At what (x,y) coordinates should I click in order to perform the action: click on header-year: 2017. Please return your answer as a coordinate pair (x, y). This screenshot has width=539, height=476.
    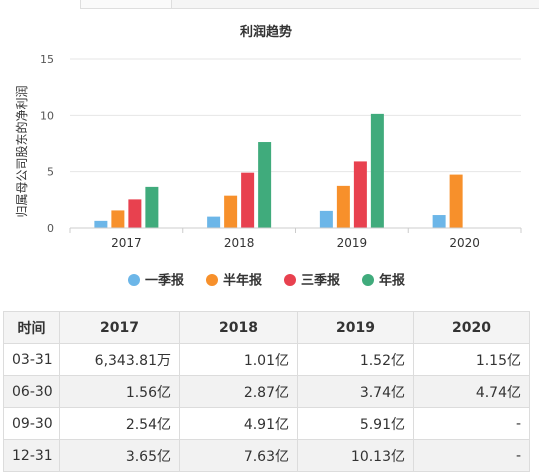
    Looking at the image, I should click on (119, 327).